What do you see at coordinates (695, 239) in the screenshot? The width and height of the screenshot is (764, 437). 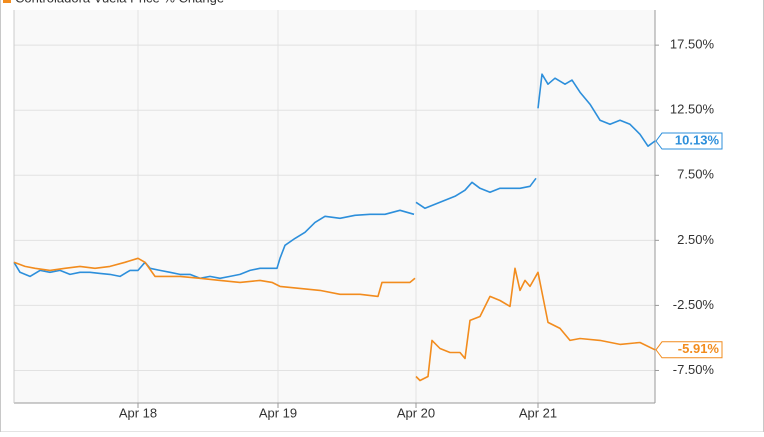 I see `y-tick-label: 2.50%` at bounding box center [695, 239].